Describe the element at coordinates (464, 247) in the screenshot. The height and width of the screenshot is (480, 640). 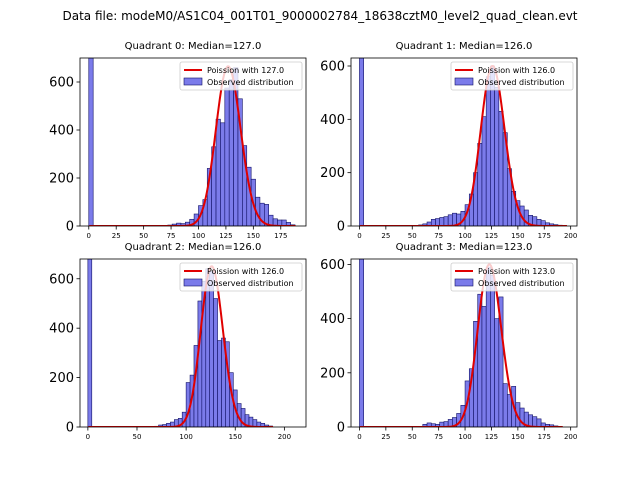
I see `panel-title: Quadrant 3: Median=123.0` at that location.